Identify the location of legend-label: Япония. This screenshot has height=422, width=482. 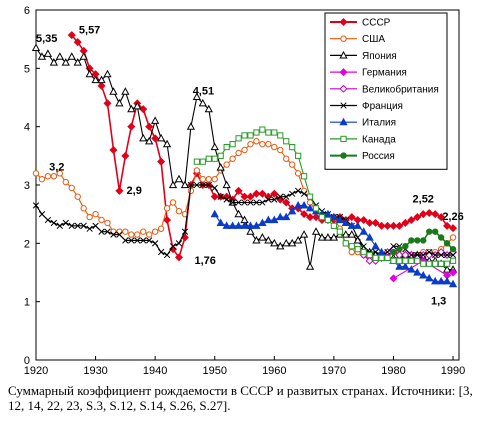
(379, 56).